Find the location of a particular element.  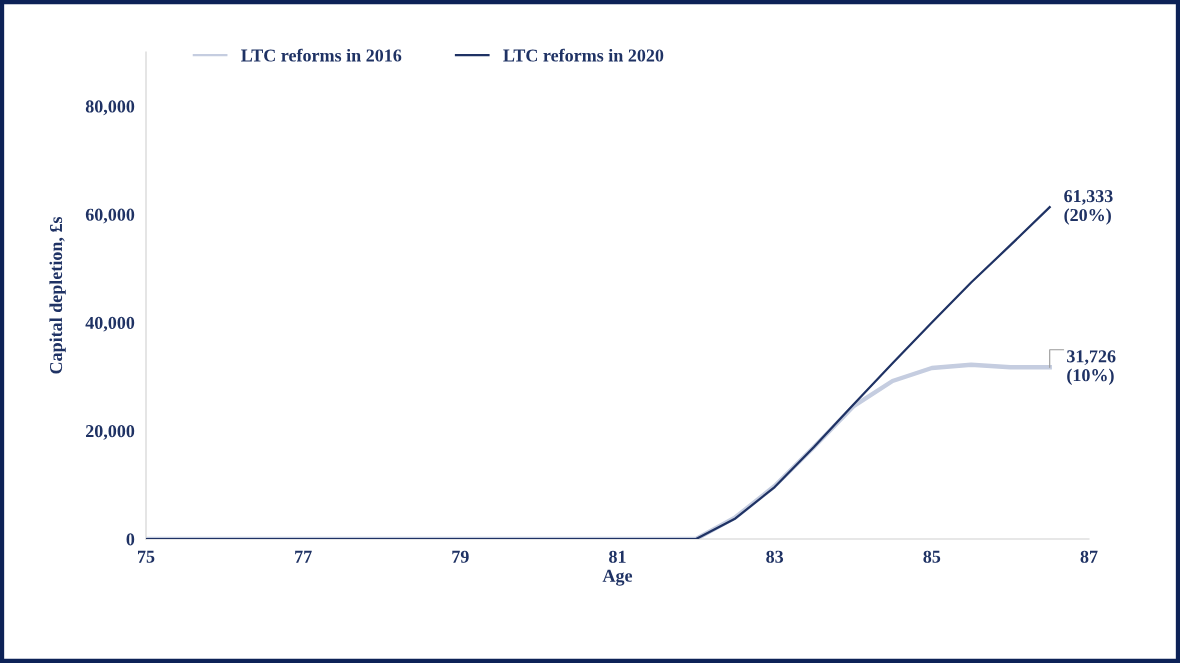

legend-label: LTC reforms in 2020 is located at coordinates (583, 55).